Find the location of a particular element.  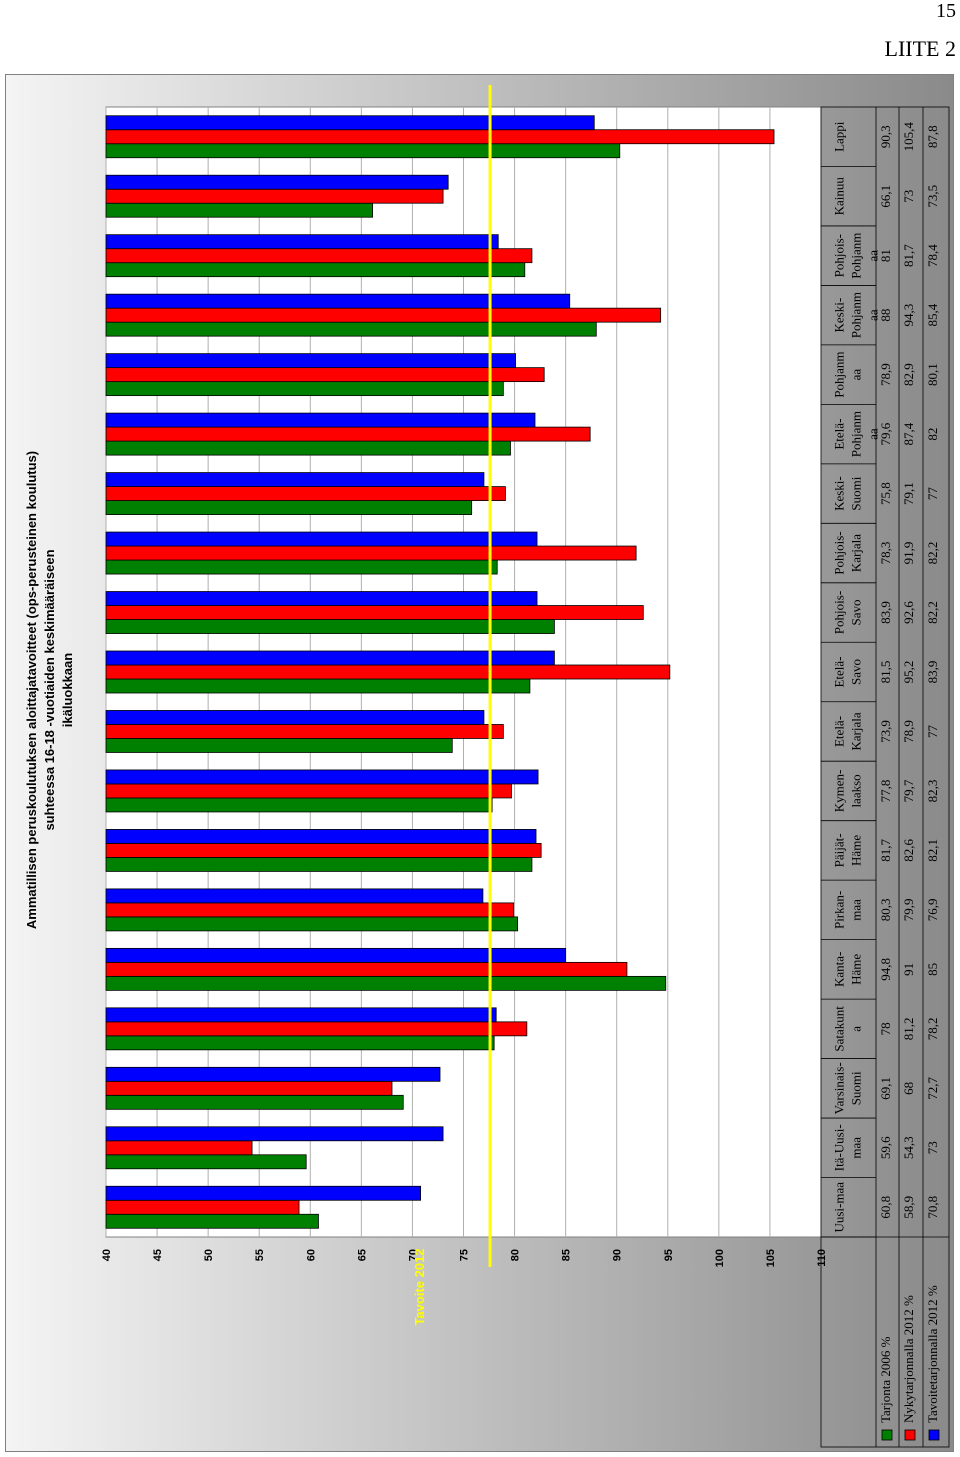

table-cell: 87,4 is located at coordinates (908, 433).